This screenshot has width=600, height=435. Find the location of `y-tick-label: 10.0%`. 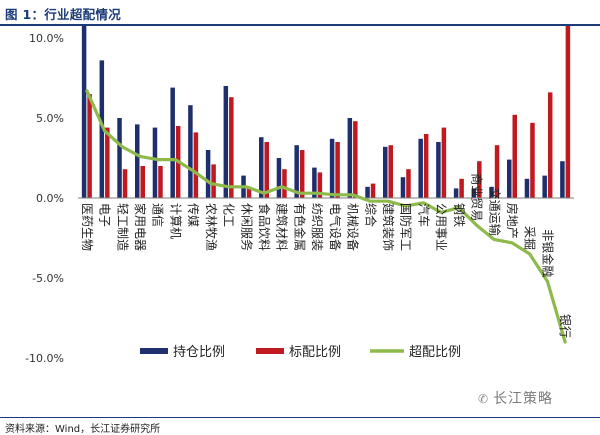

y-tick-label: 10.0% is located at coordinates (46, 38).